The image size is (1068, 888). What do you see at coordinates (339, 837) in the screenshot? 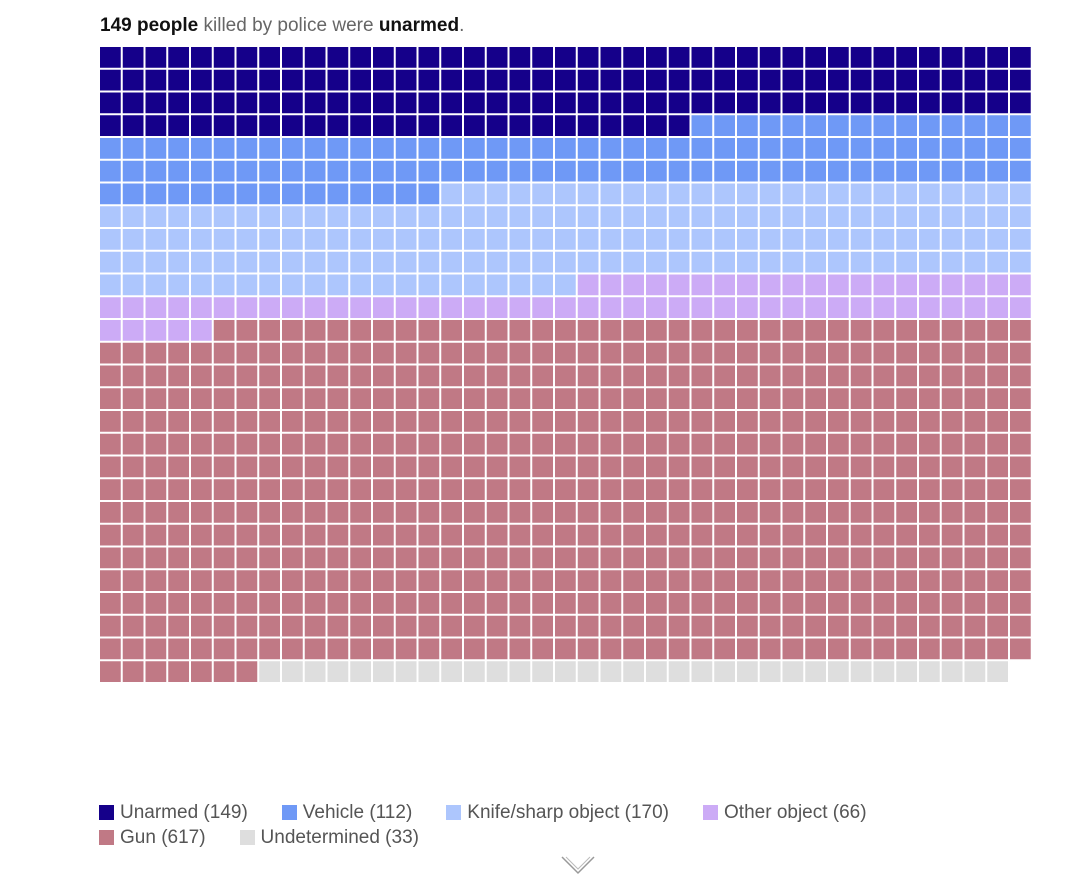
I see `legend-label-undetermined: Undetermined (33)` at bounding box center [339, 837].